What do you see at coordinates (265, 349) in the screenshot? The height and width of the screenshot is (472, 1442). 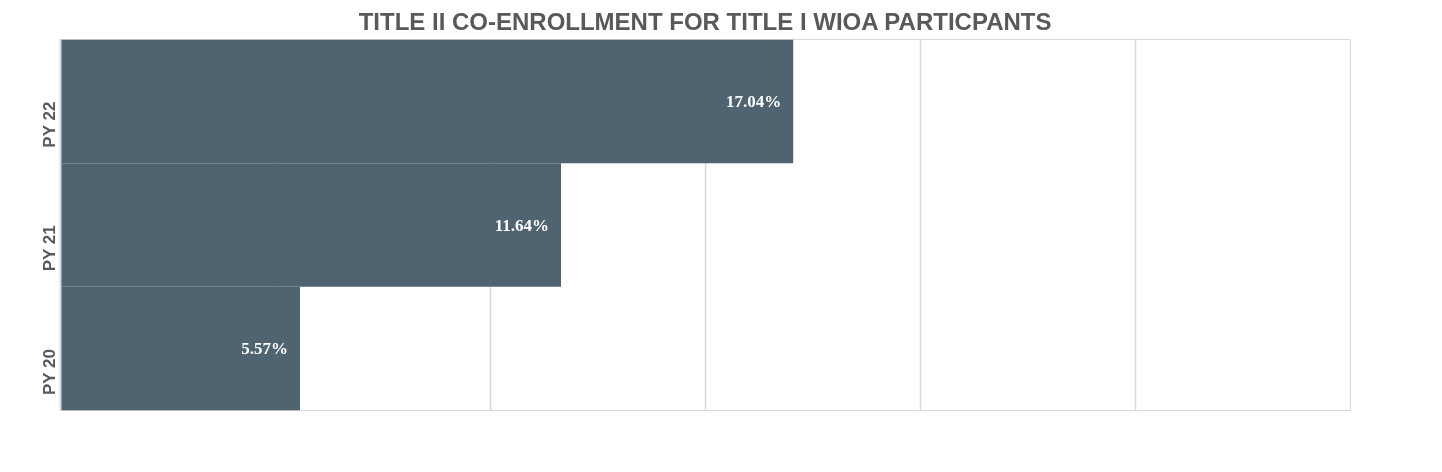 I see `data-label: 5.57%` at bounding box center [265, 349].